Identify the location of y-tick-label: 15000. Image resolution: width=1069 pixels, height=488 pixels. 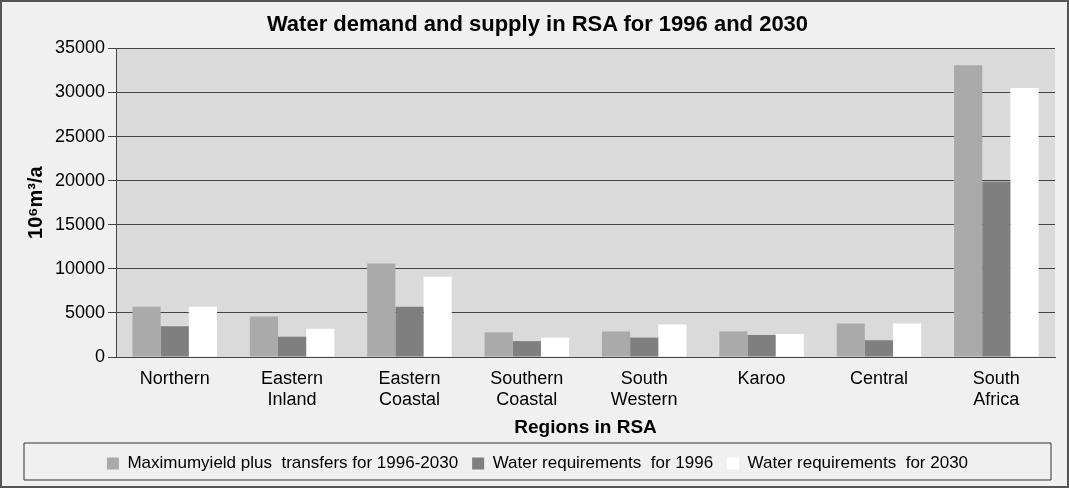
(80, 223).